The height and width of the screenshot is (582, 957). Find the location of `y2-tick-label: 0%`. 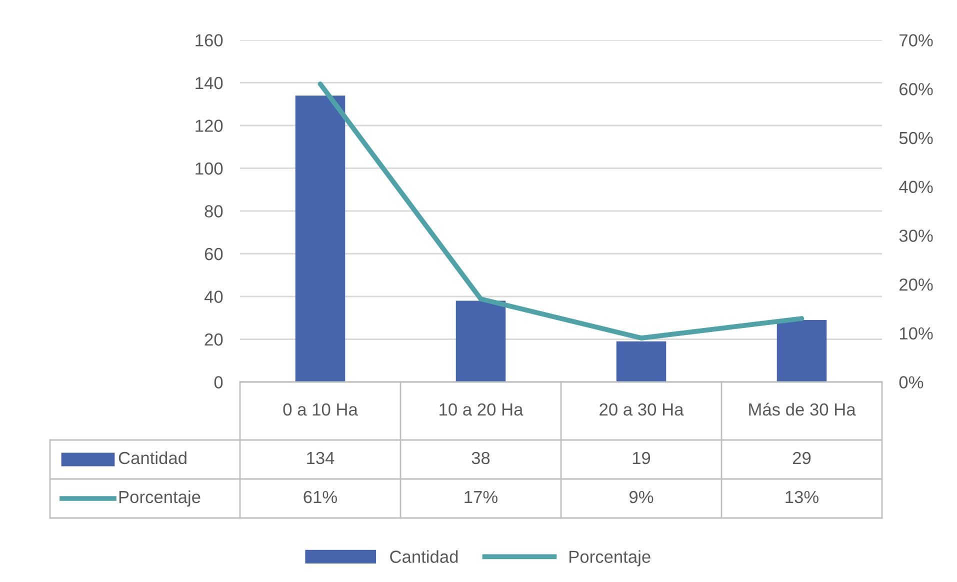

y2-tick-label: 0% is located at coordinates (911, 382).